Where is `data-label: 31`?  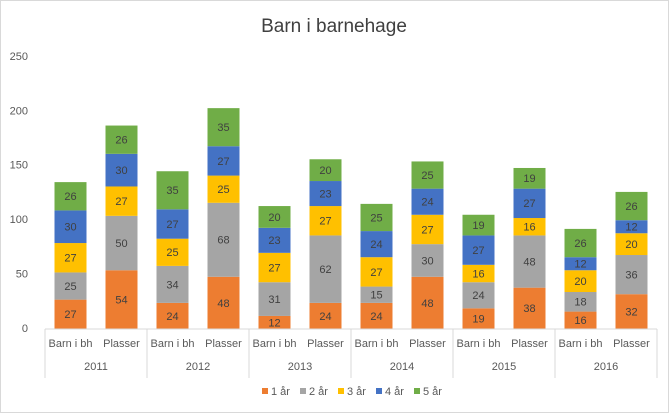
data-label: 31 is located at coordinates (274, 300).